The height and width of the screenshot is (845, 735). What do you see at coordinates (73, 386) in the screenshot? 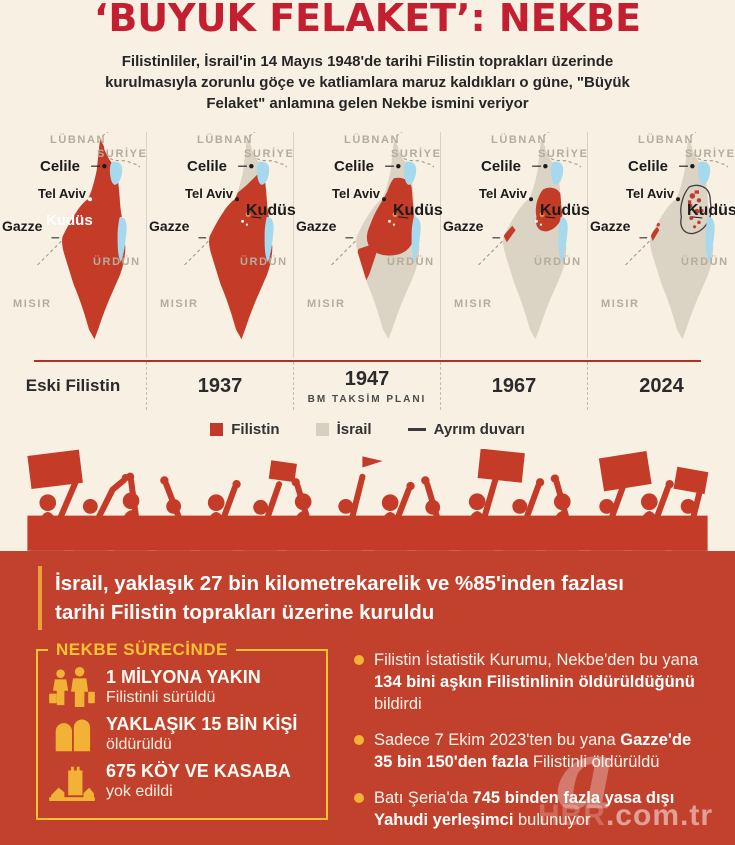
I see `caption-title: Eski Filistin` at bounding box center [73, 386].